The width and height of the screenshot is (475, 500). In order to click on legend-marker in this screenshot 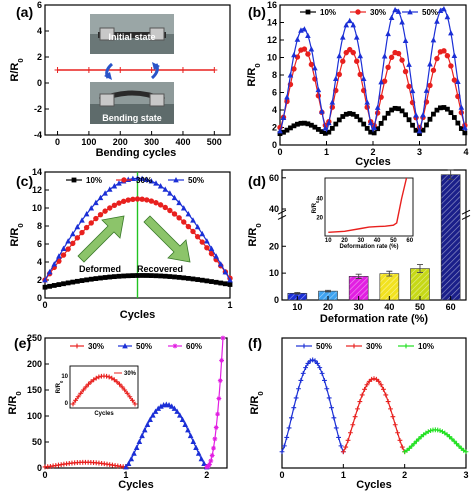, I will do `click(406, 346)`.